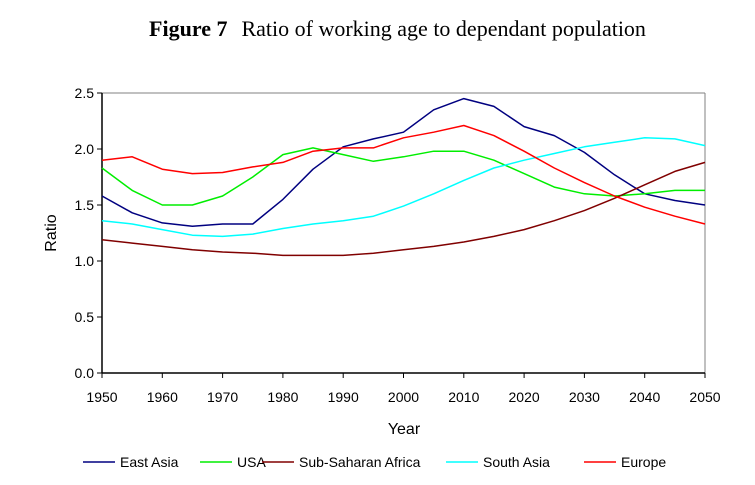  Describe the element at coordinates (51, 232) in the screenshot. I see `y-axis-label: Ratio` at that location.